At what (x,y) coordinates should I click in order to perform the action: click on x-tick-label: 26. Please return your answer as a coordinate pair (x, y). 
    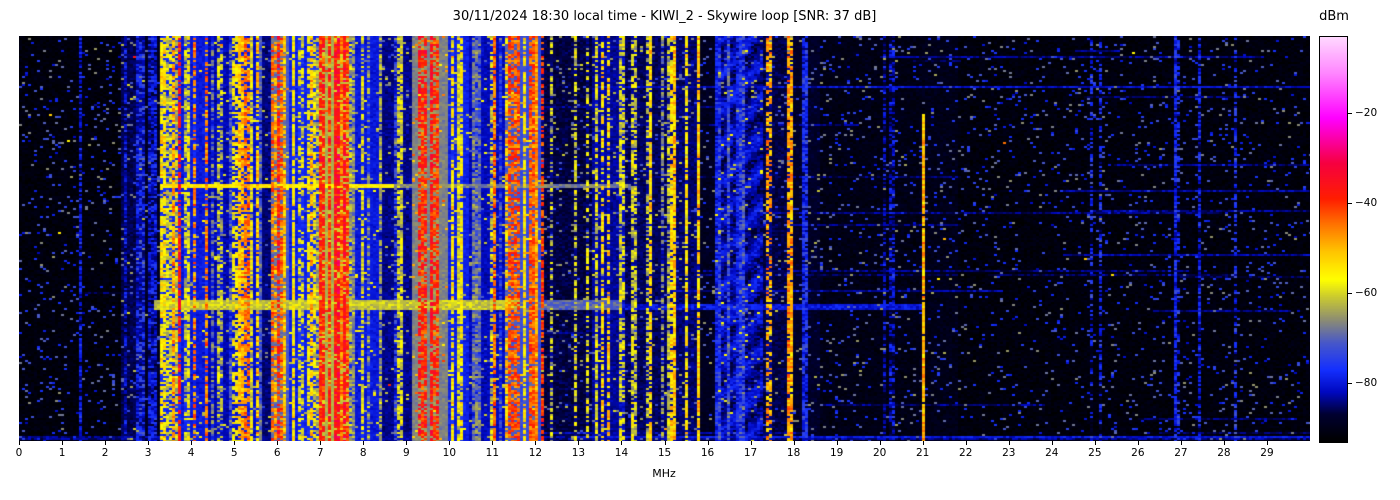
    Looking at the image, I should click on (1138, 453).